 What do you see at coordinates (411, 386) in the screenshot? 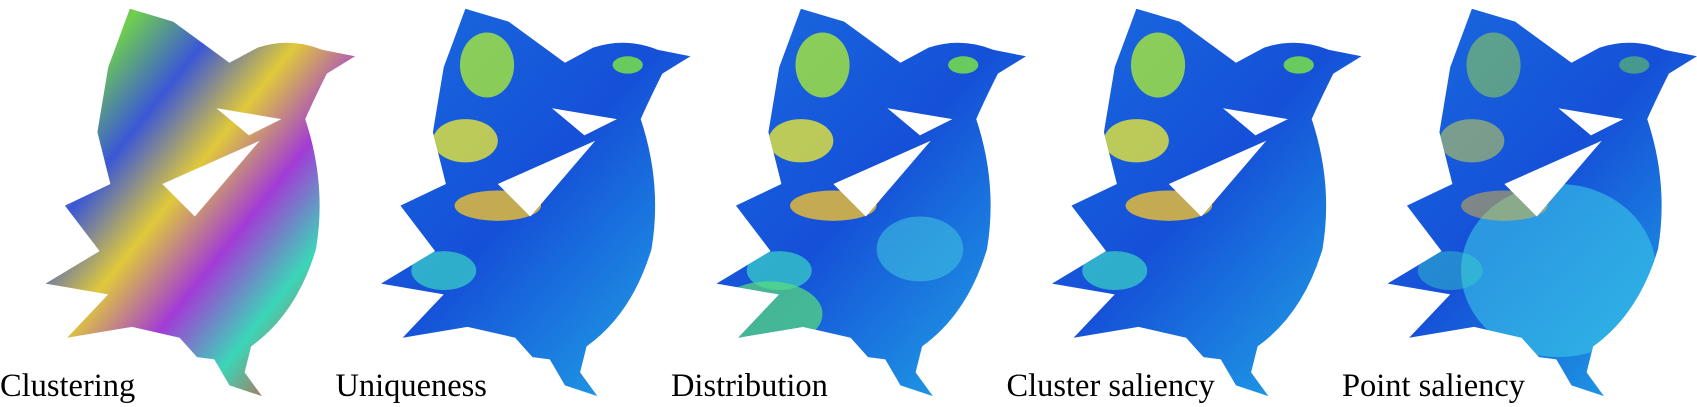
I see `panel-label: Uniqueness` at bounding box center [411, 386].